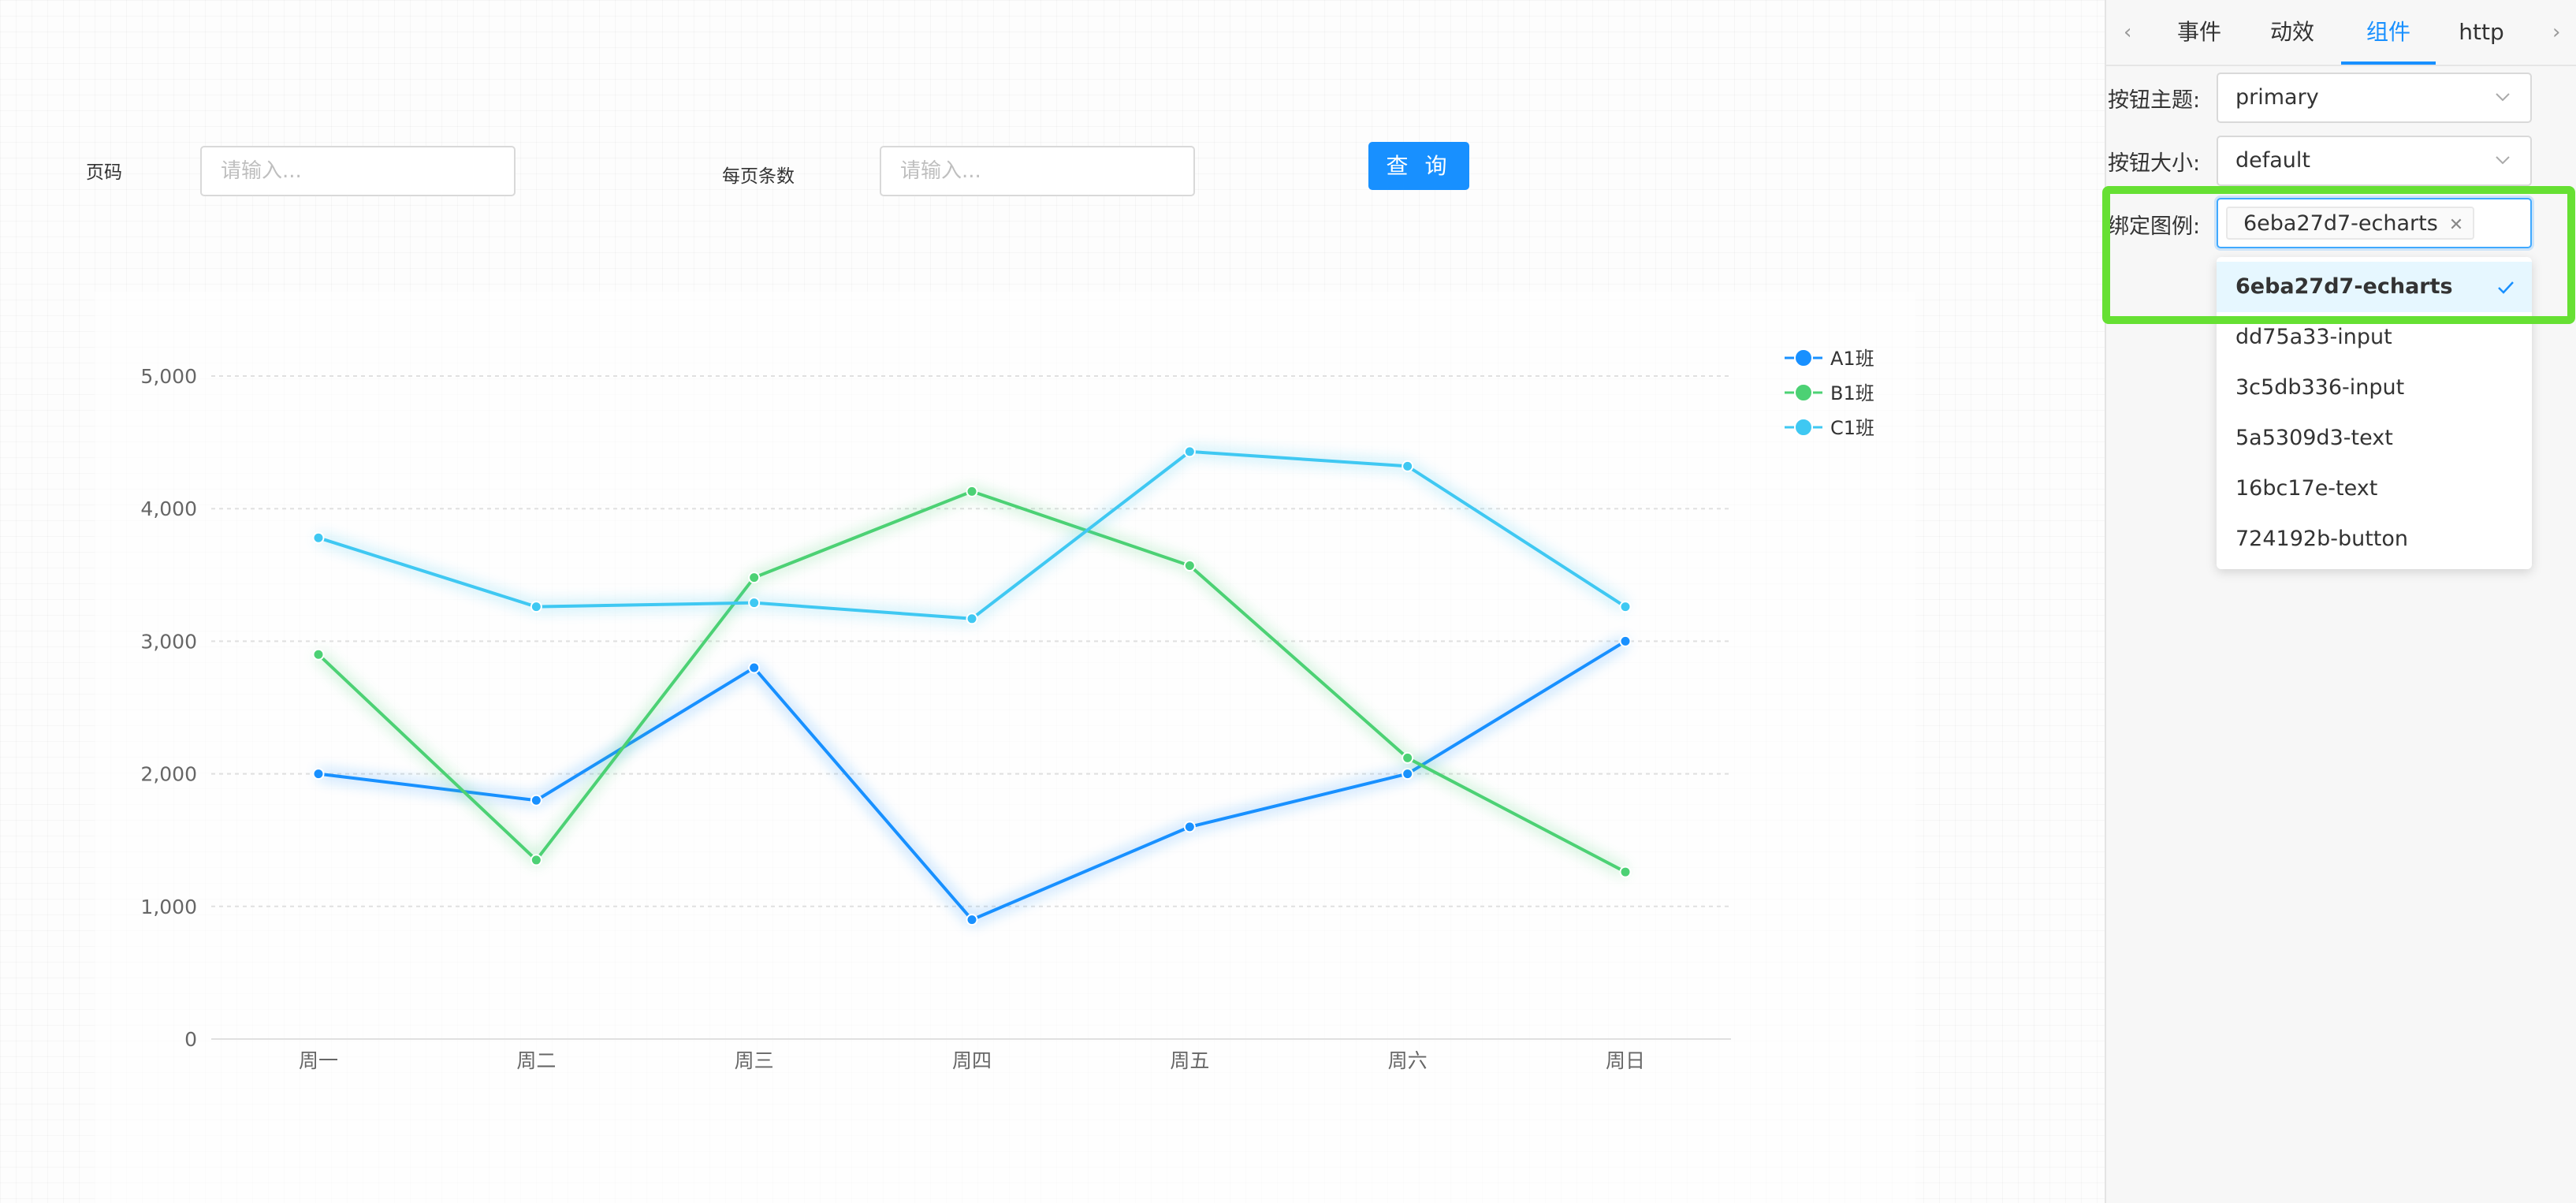 Image resolution: width=2576 pixels, height=1203 pixels. I want to click on y-axis: 0 1,000 2,000 3,000 4,000 5,000, so click(168, 708).